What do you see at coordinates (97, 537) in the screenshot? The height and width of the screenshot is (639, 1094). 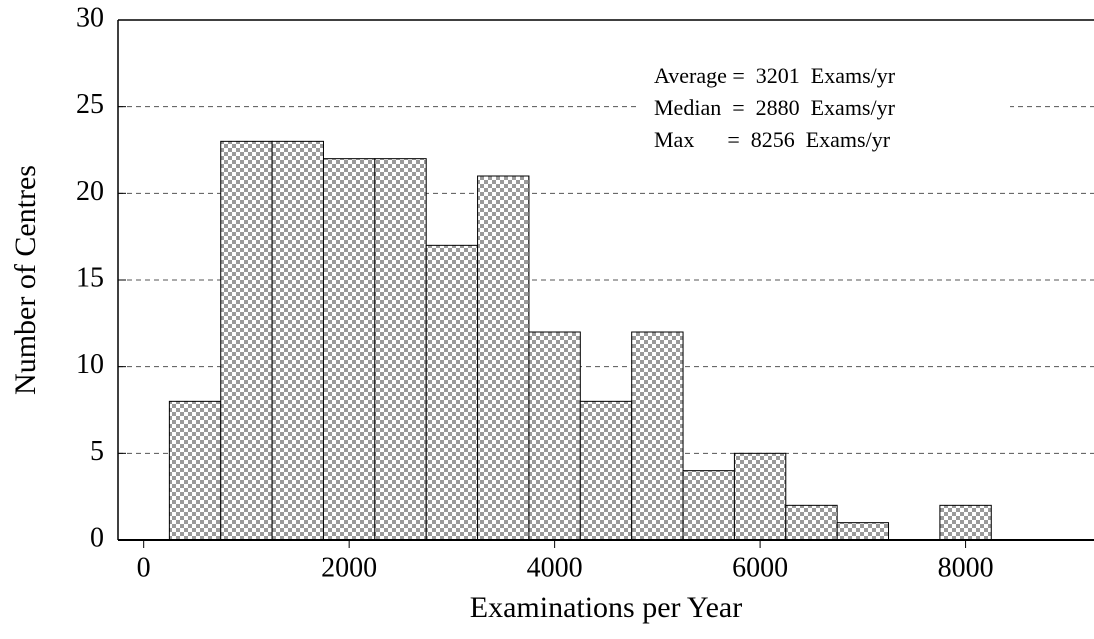 I see `y-tick-label: 0` at bounding box center [97, 537].